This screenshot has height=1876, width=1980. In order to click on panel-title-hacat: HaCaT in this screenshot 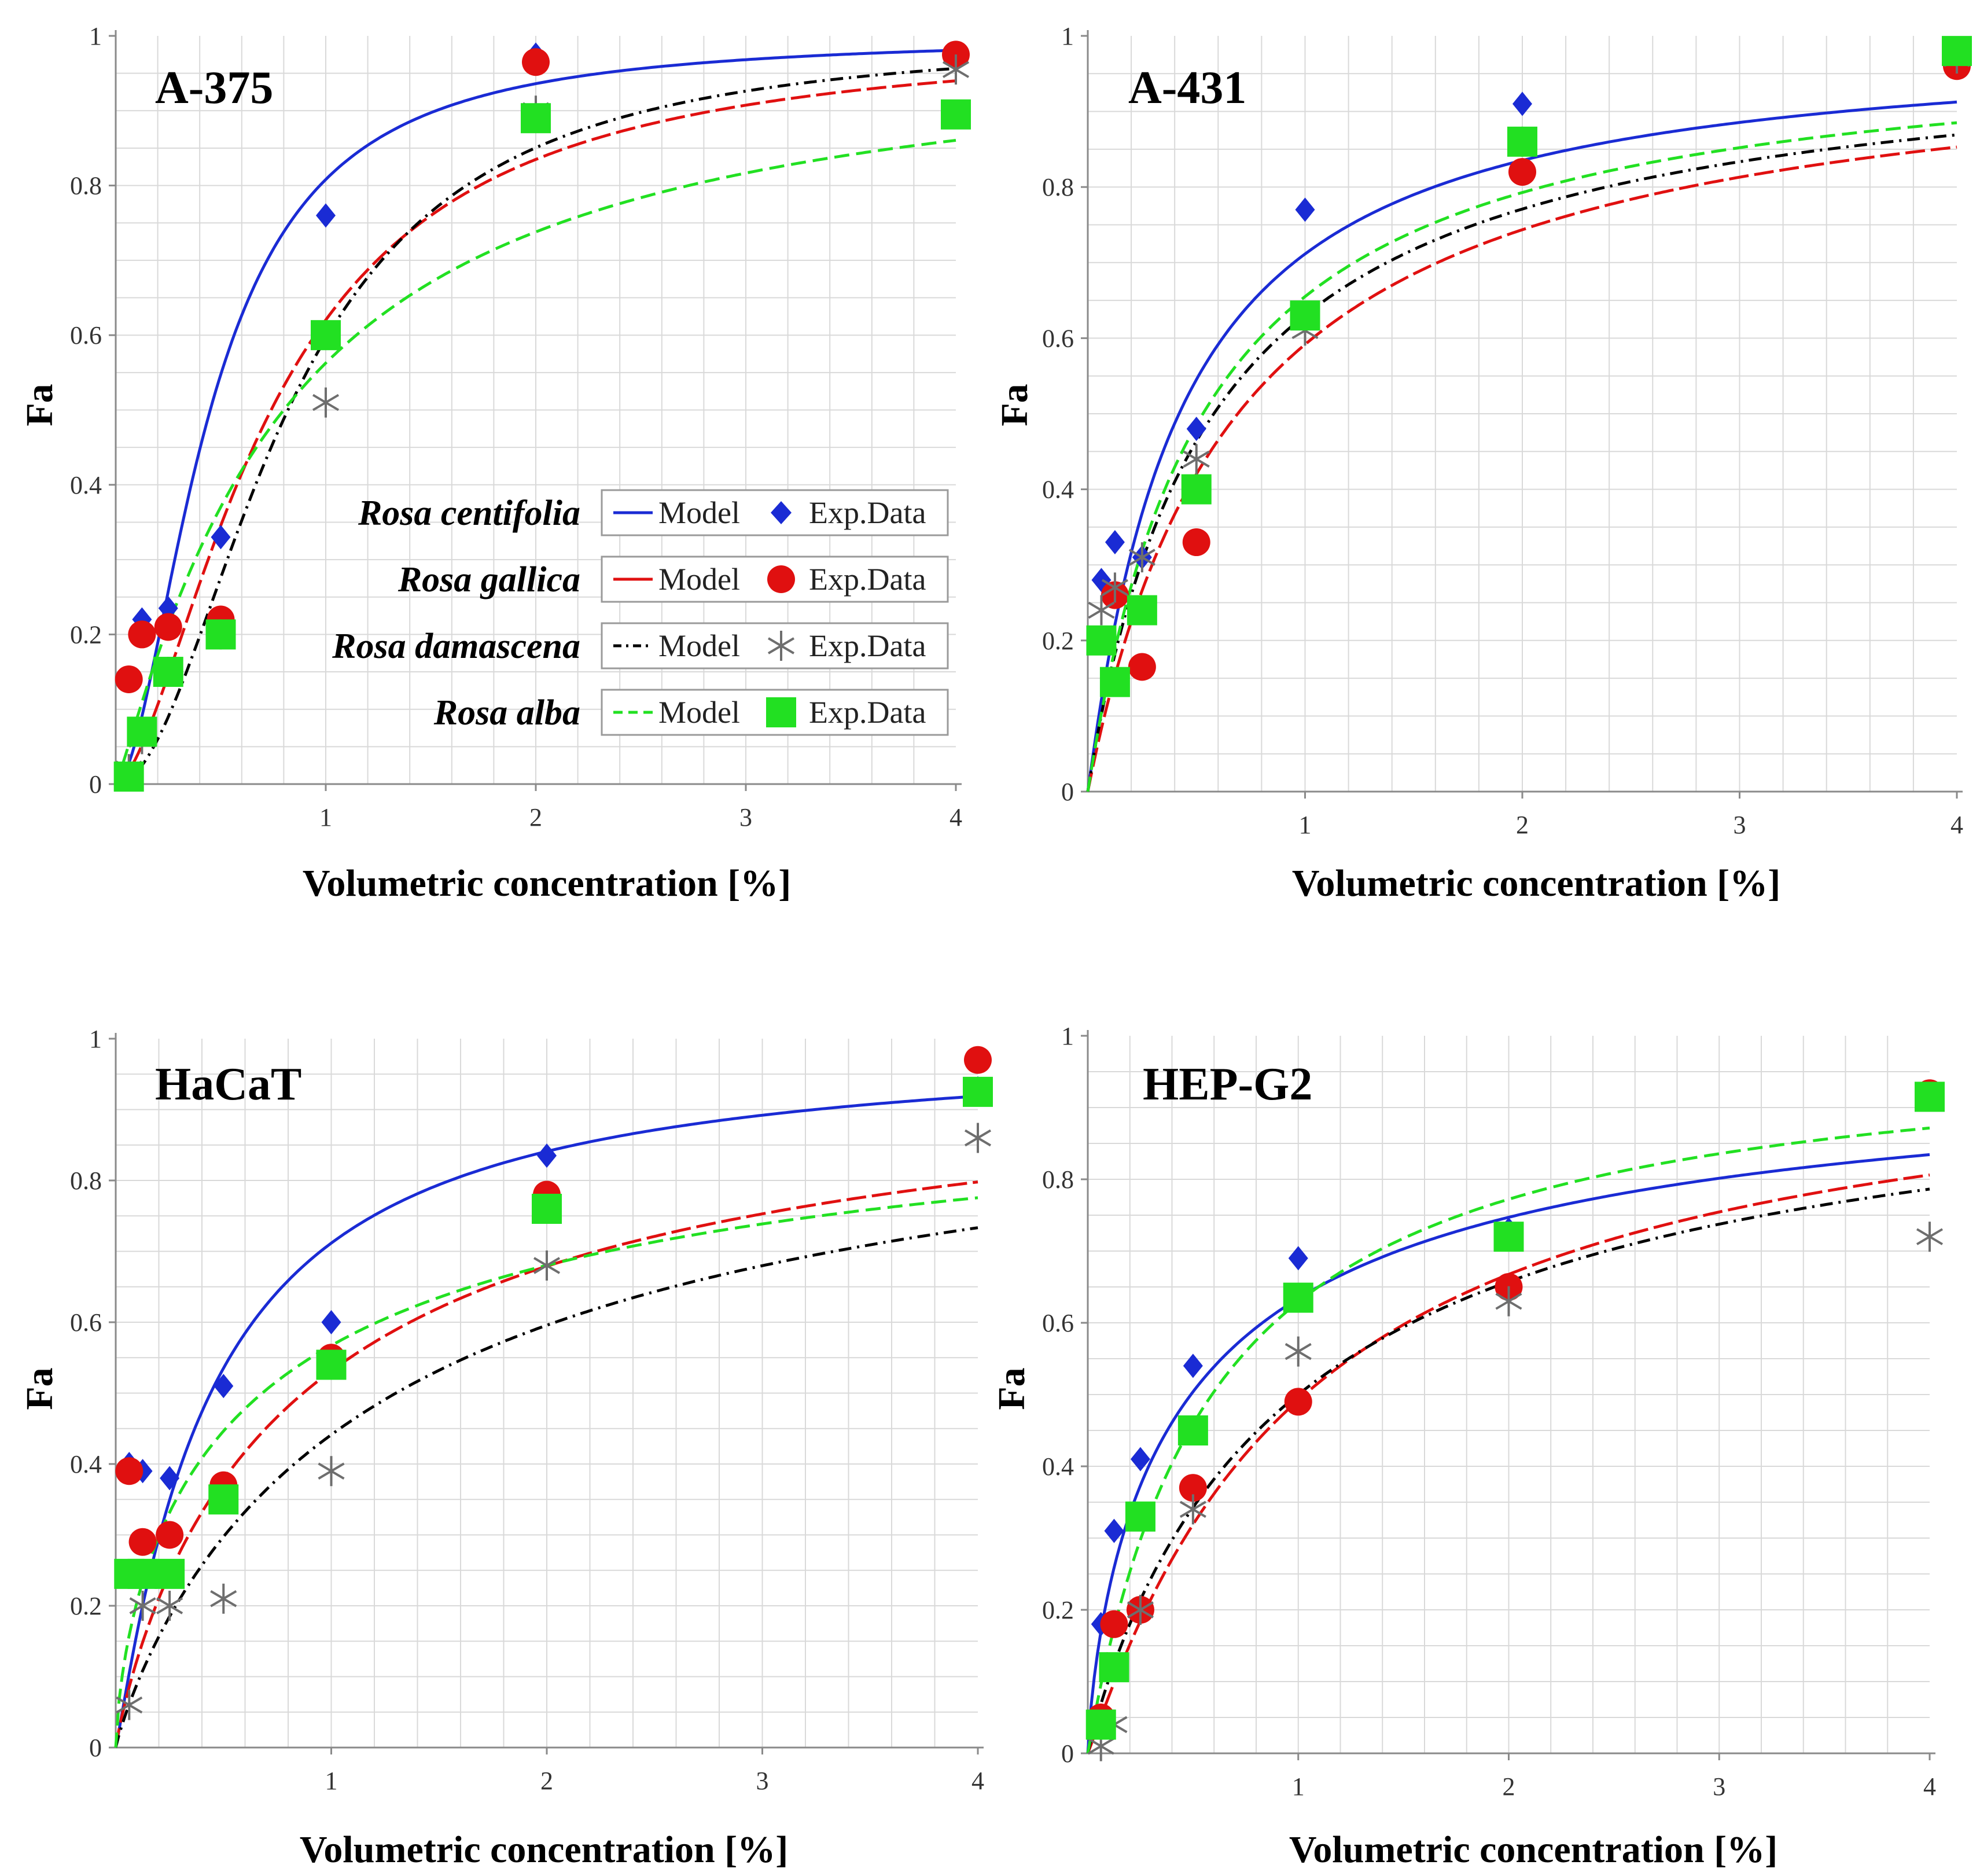, I will do `click(228, 1085)`.